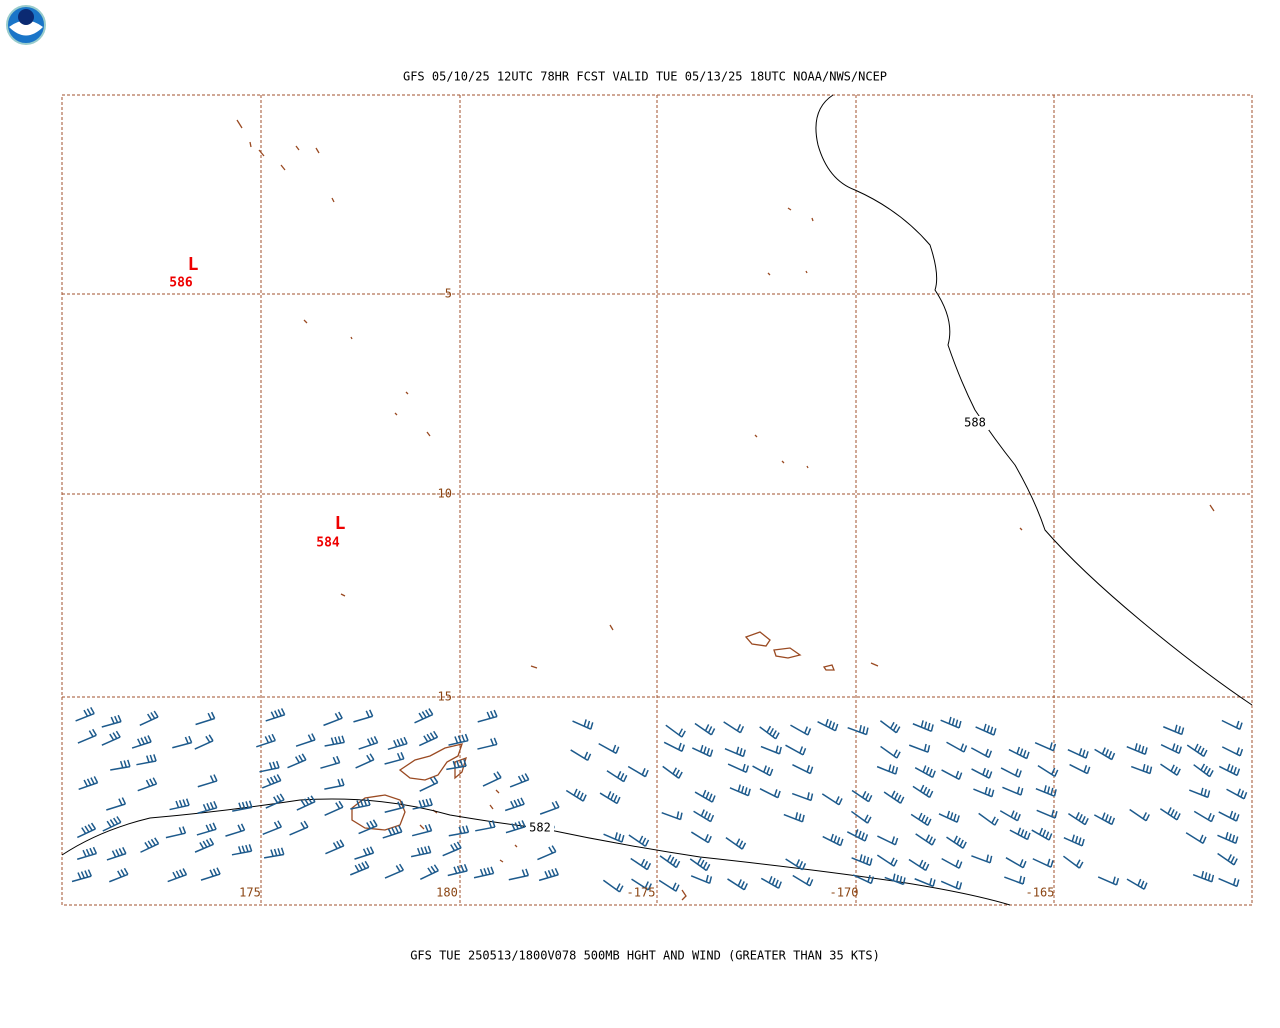 The height and width of the screenshot is (1028, 1280). I want to click on latitude-label: -5, so click(445, 294).